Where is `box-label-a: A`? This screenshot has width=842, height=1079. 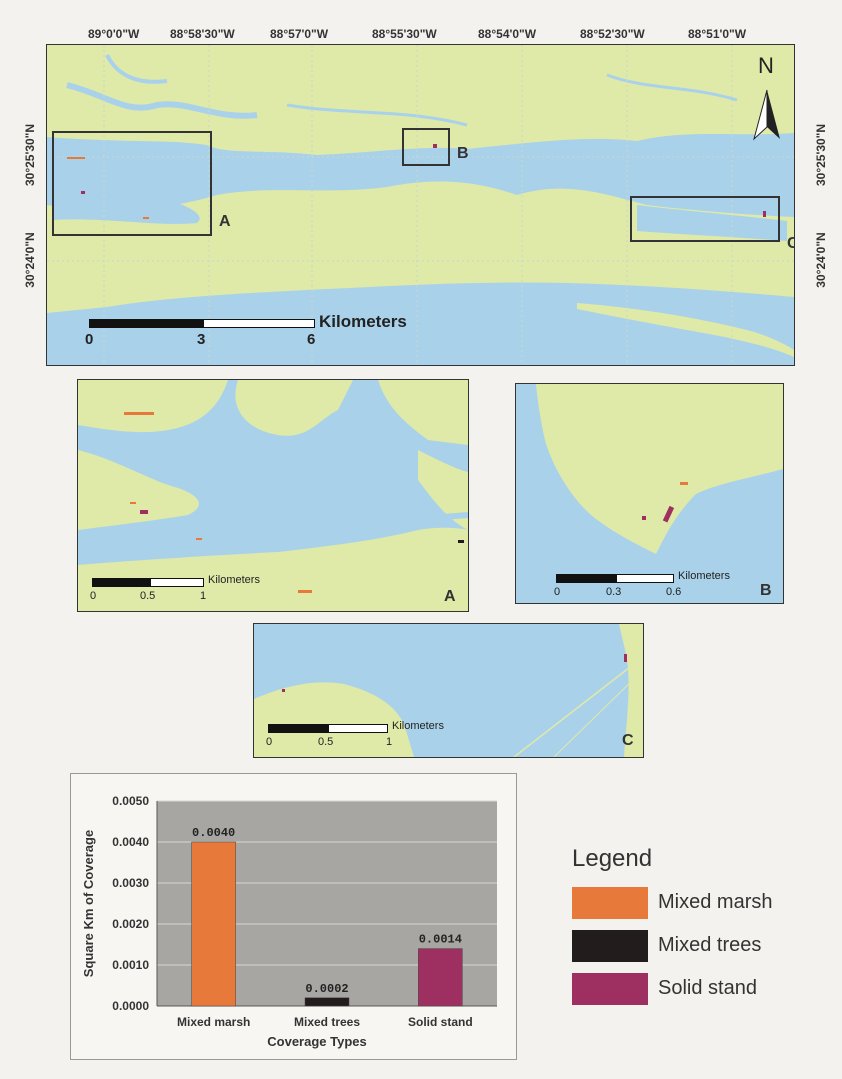 box-label-a: A is located at coordinates (225, 221).